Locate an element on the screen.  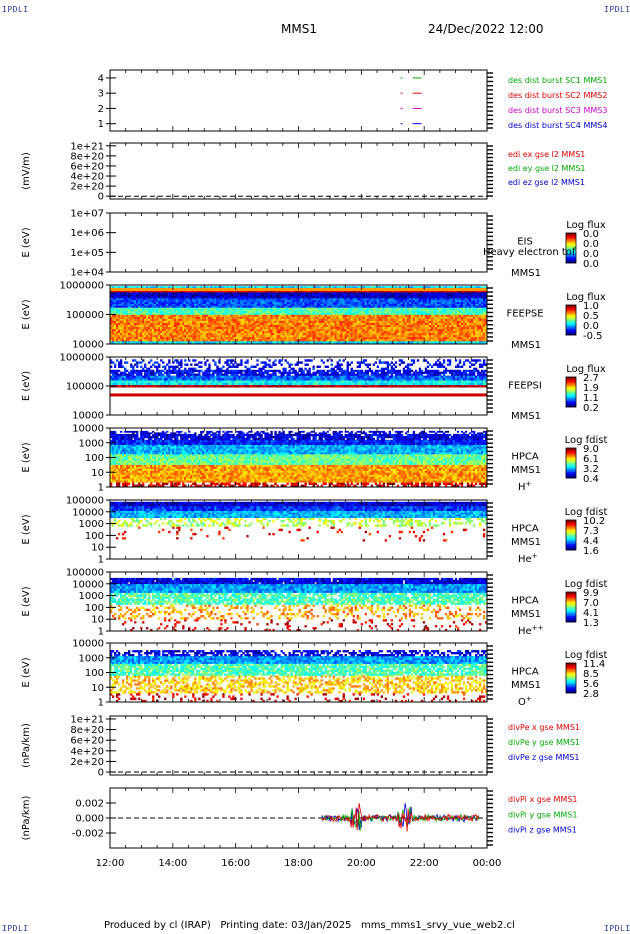
colorbar-tick: 1.1 is located at coordinates (591, 398).